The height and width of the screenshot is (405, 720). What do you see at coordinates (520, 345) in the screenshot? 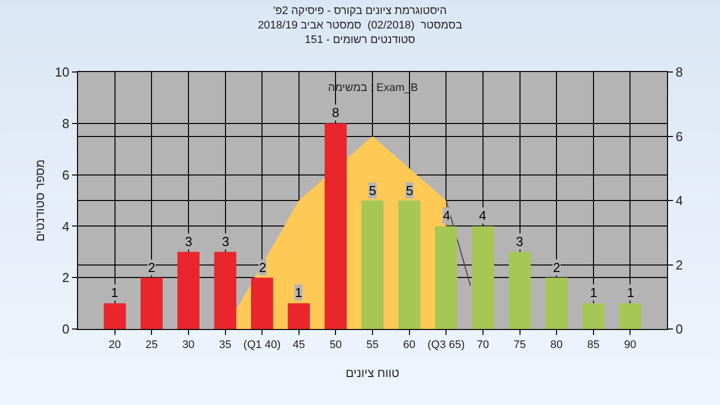
I see `x-tick-label: 75` at bounding box center [520, 345].